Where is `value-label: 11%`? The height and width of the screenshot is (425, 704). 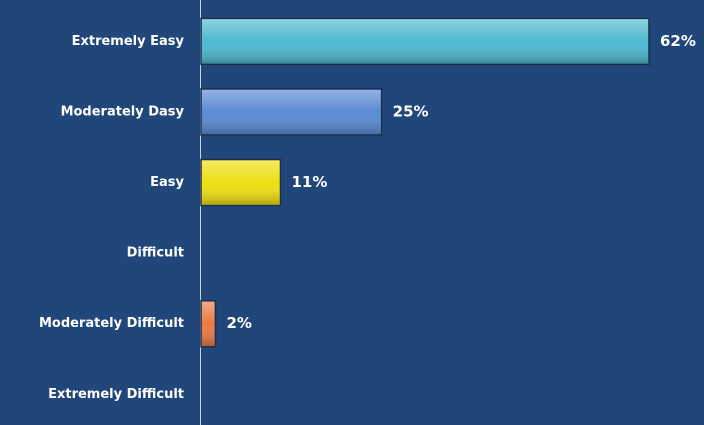
value-label: 11% is located at coordinates (309, 182).